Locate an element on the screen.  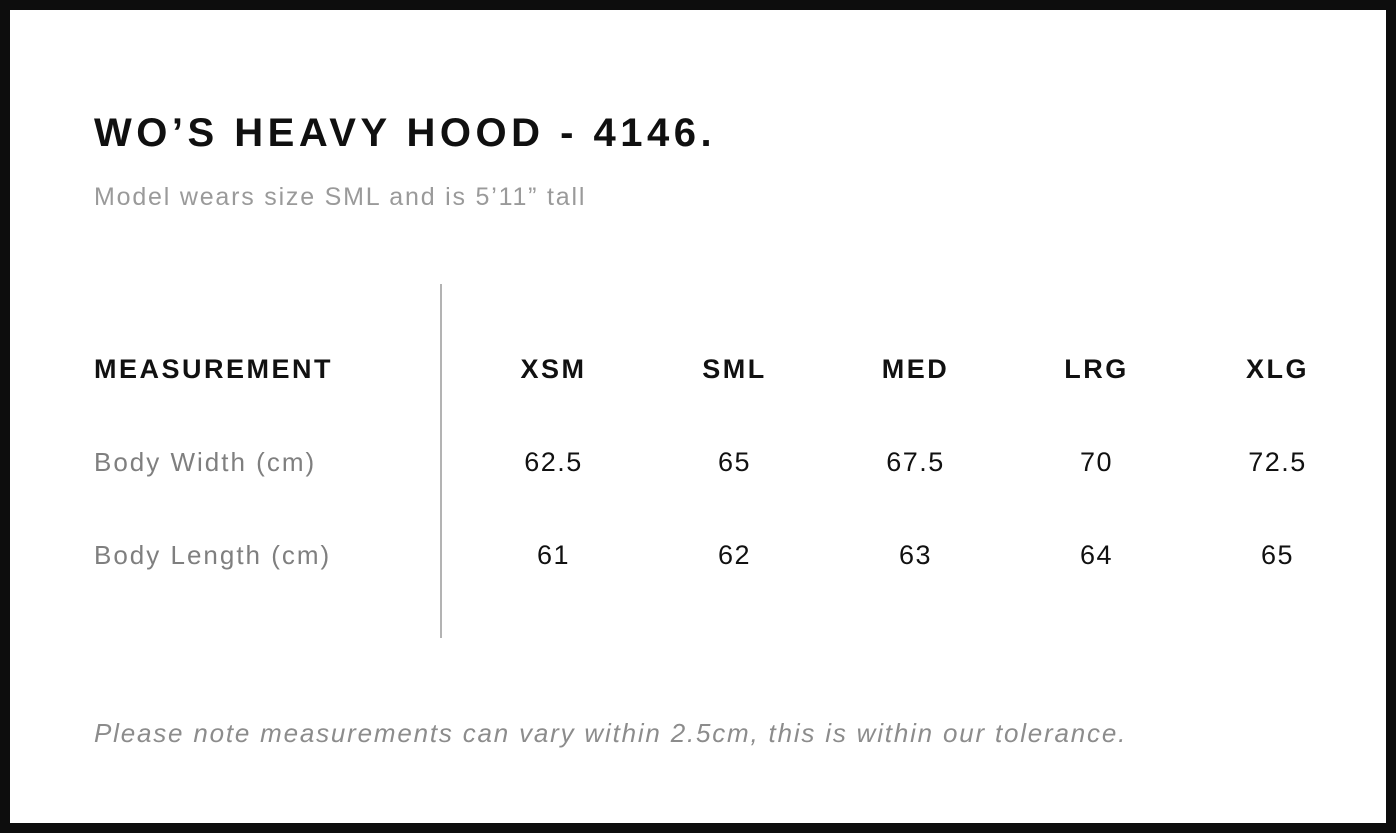
row-label-body-length: Body Length (cm) is located at coordinates (213, 555).